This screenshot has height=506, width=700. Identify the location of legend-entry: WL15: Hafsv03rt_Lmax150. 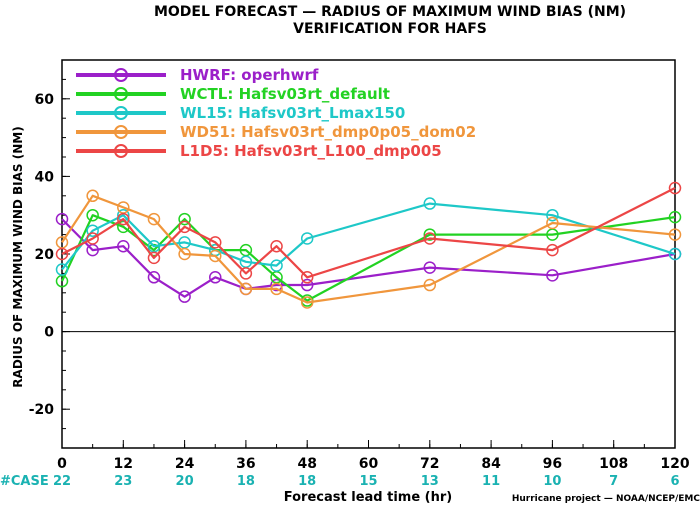
(292, 113).